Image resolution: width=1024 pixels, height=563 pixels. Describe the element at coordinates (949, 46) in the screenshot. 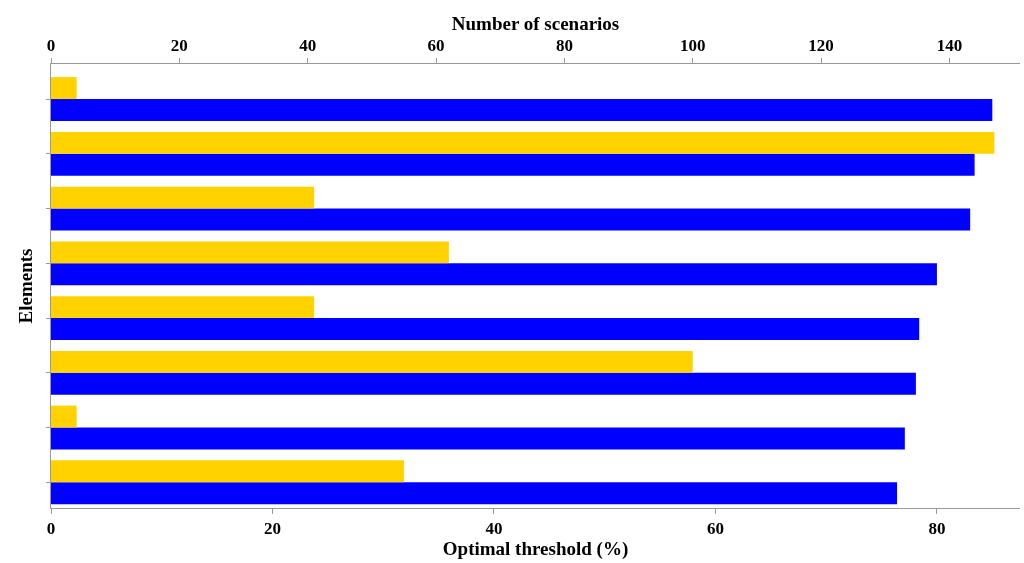

I see `x2-tick-label: 140` at that location.